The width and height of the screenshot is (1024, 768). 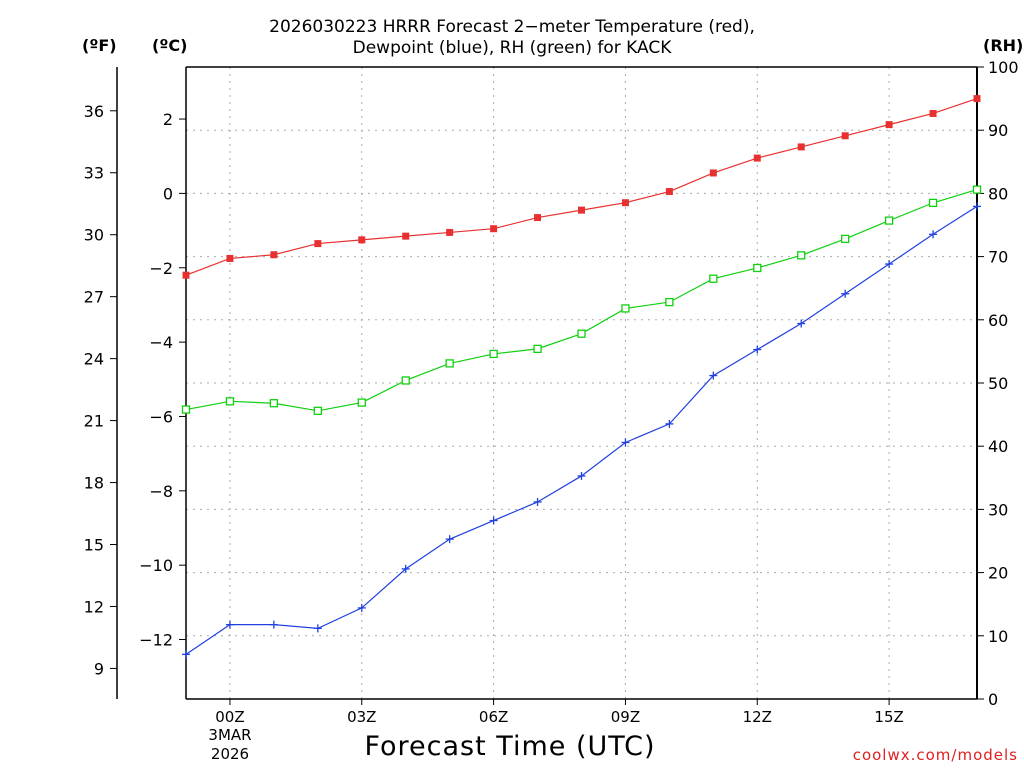 What do you see at coordinates (230, 735) in the screenshot?
I see `date-label-day-month: 3MAR` at bounding box center [230, 735].